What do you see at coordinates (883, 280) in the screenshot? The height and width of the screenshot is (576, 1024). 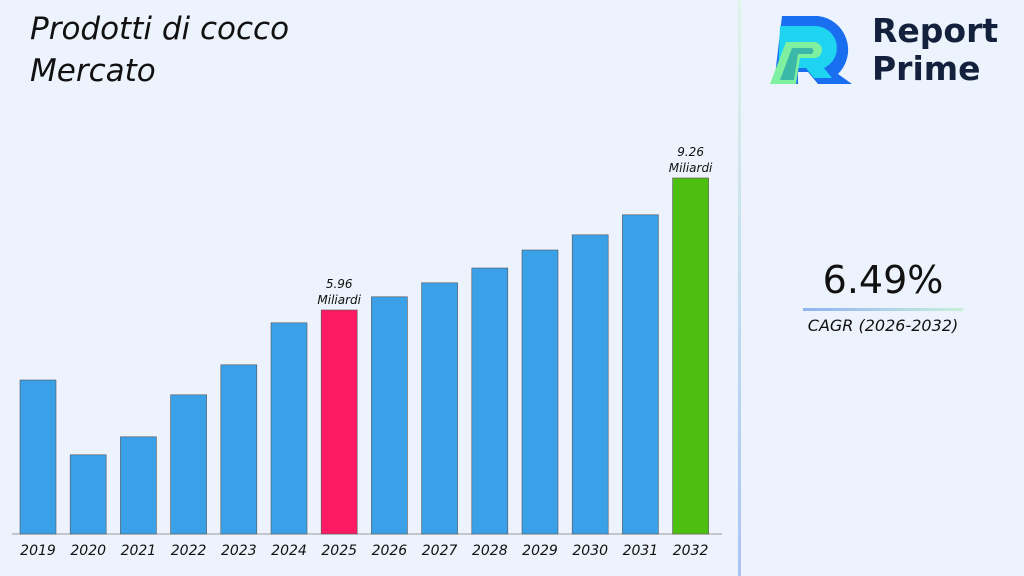 I see `cagr-value: 6.49%` at bounding box center [883, 280].